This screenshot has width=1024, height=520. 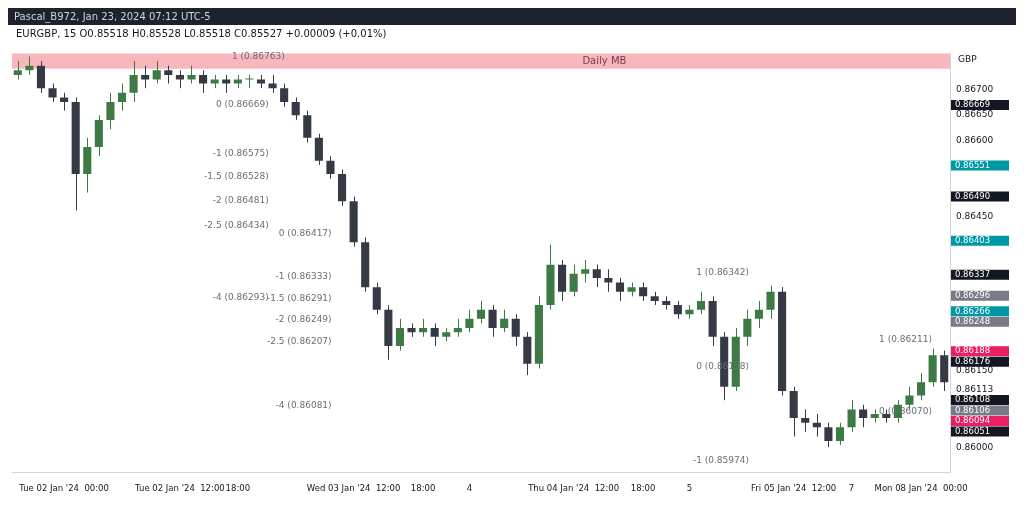 I want to click on band-label: Daily MB, so click(x=604, y=60).